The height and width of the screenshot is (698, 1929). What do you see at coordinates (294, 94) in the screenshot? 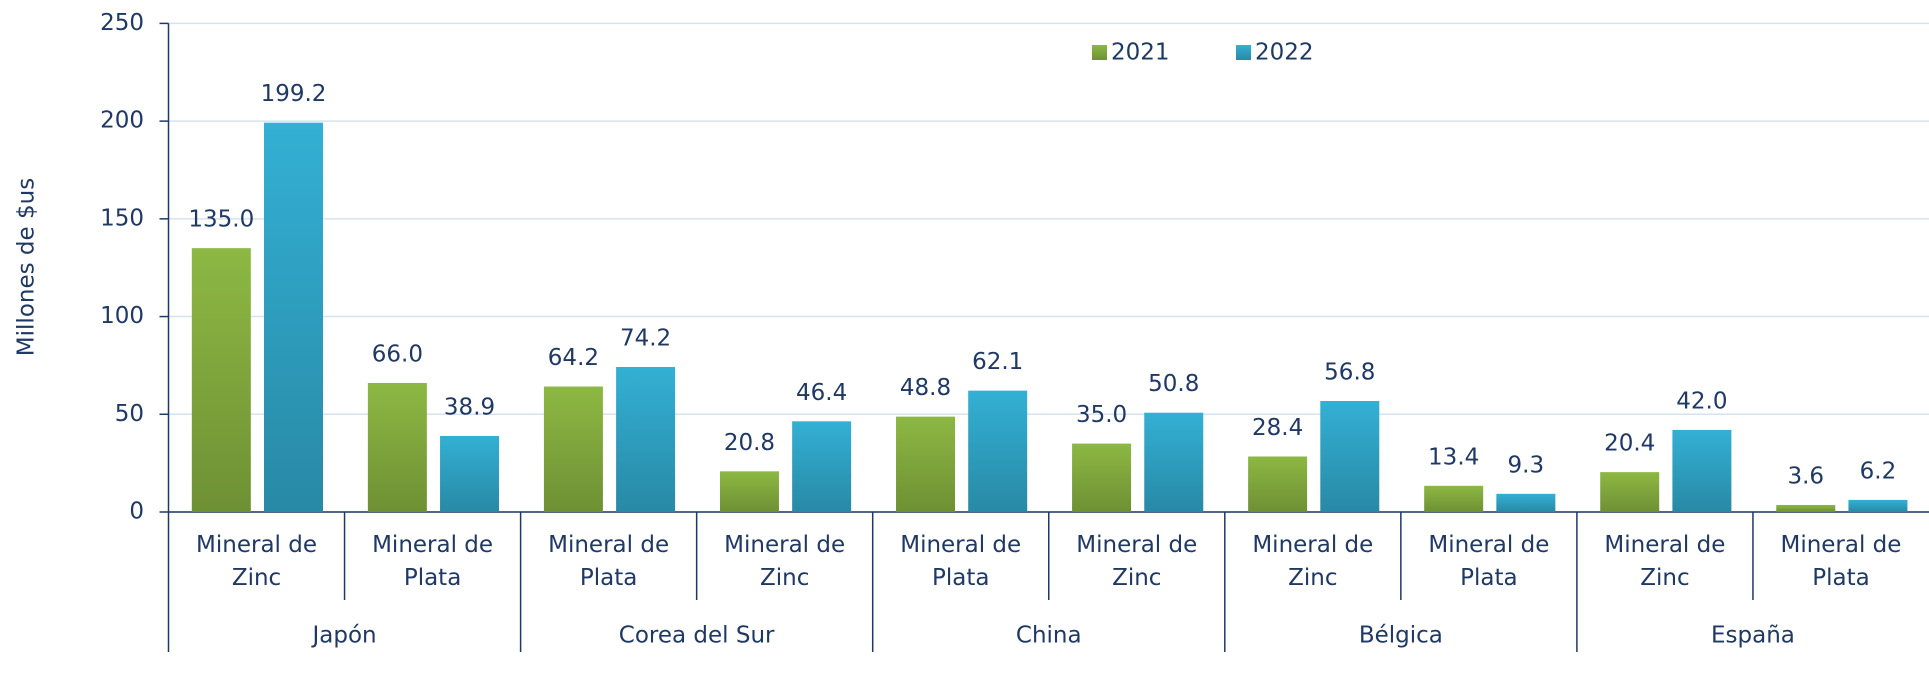
I see `value-label: 199.2` at bounding box center [294, 94].